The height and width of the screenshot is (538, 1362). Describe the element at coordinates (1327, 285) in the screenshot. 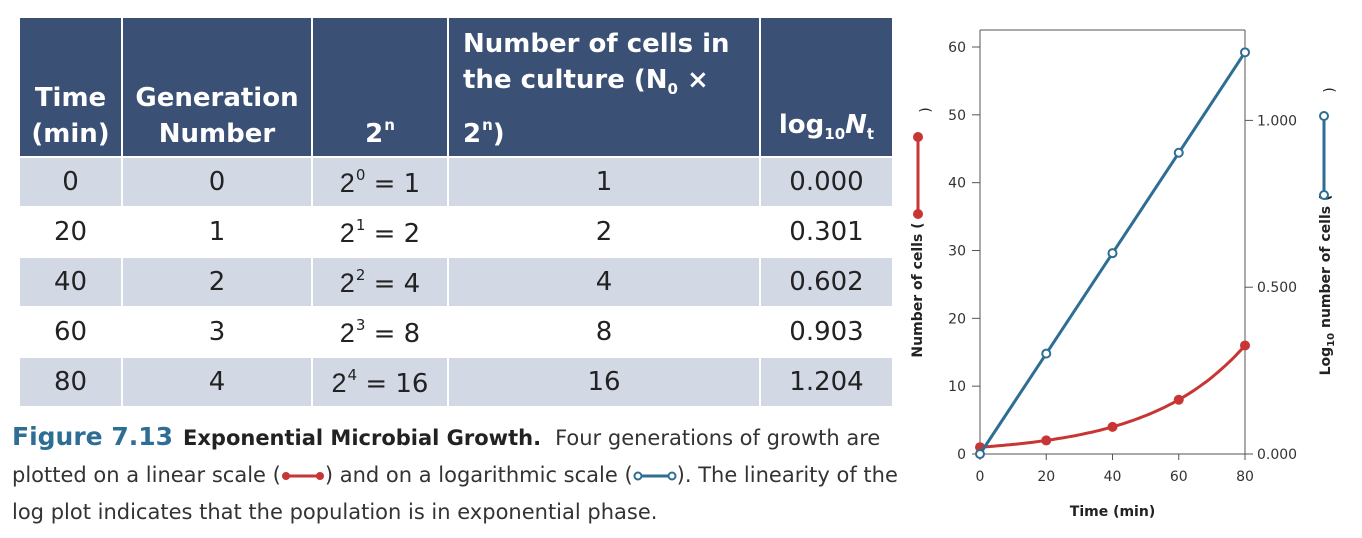

I see `y-right-axis-label: Log10 number of cells (` at that location.